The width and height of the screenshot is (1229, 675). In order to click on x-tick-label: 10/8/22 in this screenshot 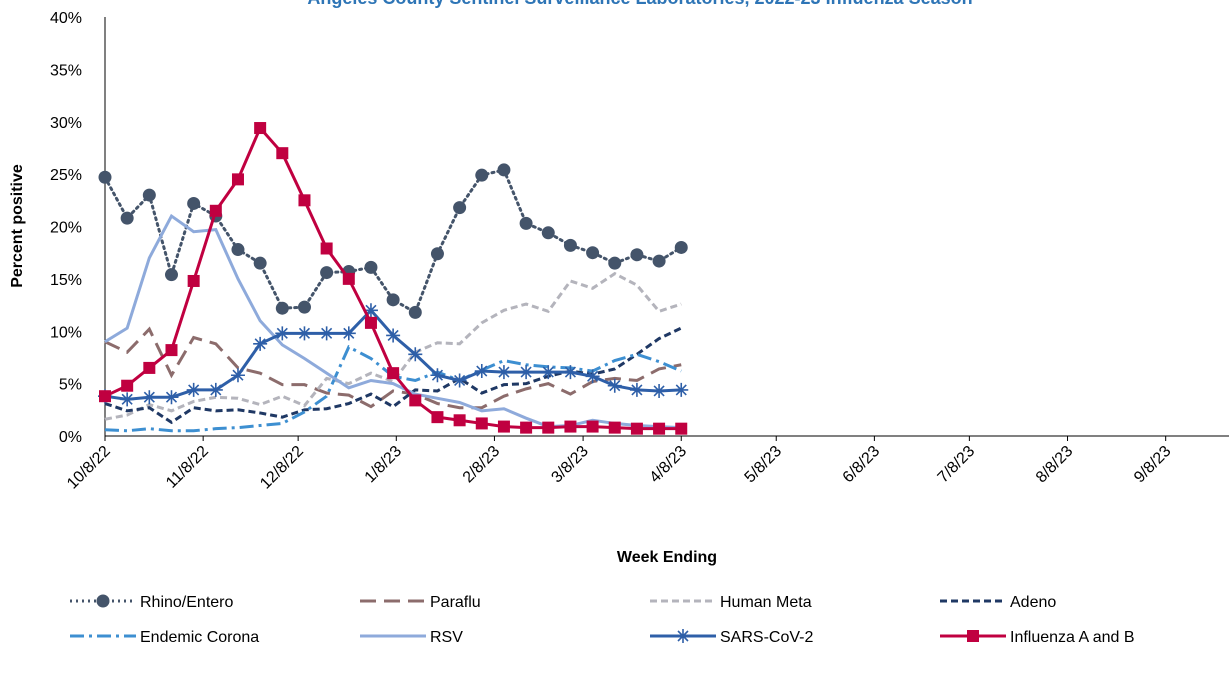, I will do `click(89, 468)`.